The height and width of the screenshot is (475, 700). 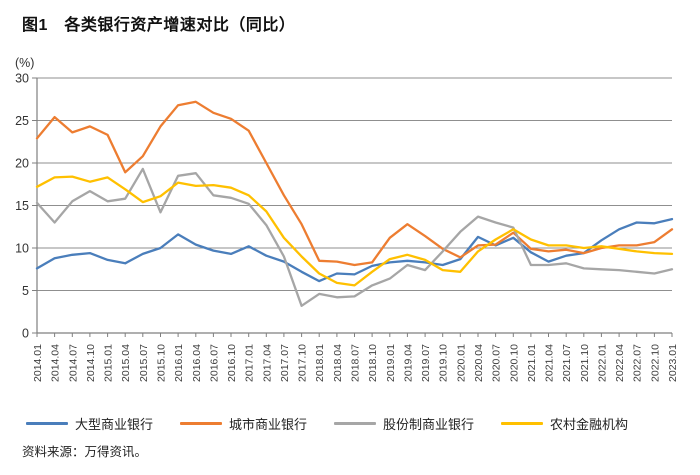 I want to click on x-tick-label: 2018.10, so click(x=373, y=363).